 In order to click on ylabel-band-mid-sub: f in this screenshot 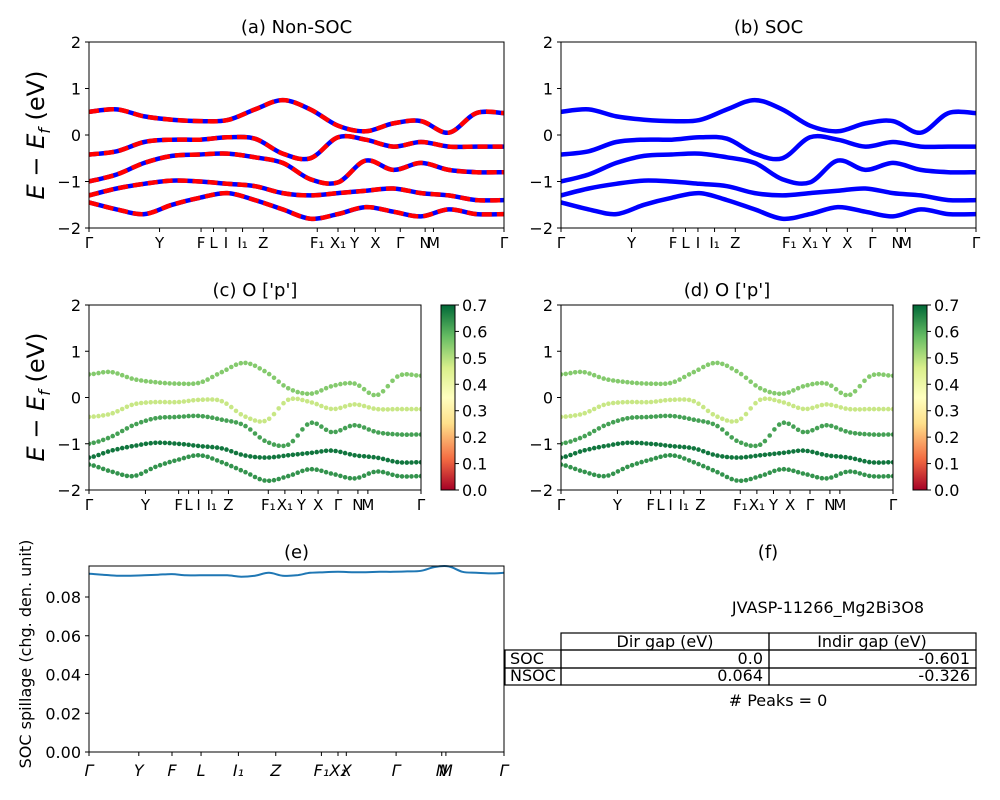, I will do `click(44, 392)`.